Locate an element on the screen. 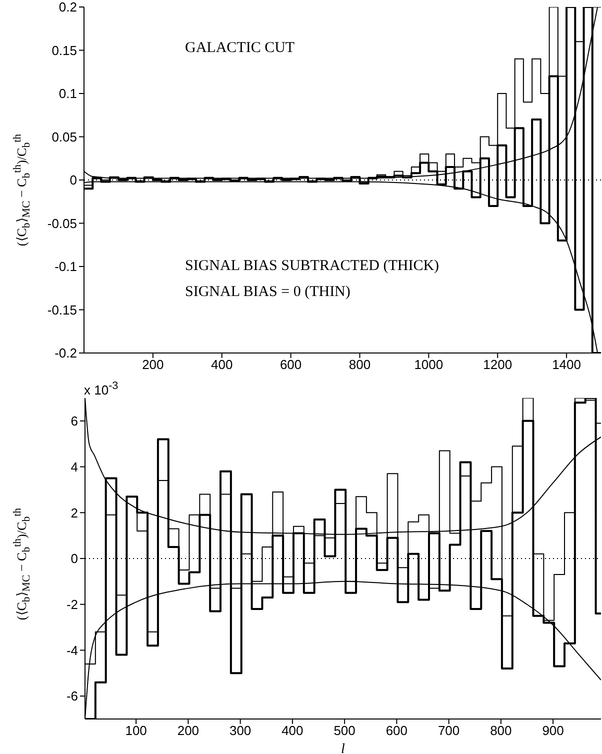 The width and height of the screenshot is (602, 754). x-tick-label: 1200 is located at coordinates (497, 364).